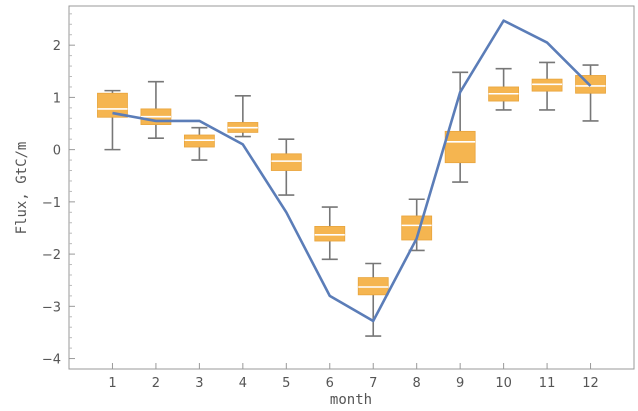 The width and height of the screenshot is (638, 411). What do you see at coordinates (156, 383) in the screenshot?
I see `x-tick-label: 2` at bounding box center [156, 383].